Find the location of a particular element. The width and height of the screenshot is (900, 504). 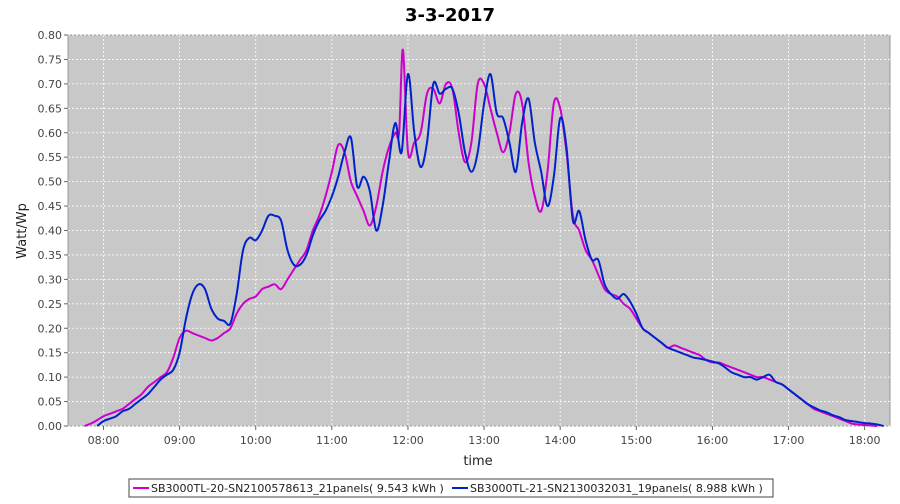

y-tick-label: 0.30 is located at coordinates (50, 279).